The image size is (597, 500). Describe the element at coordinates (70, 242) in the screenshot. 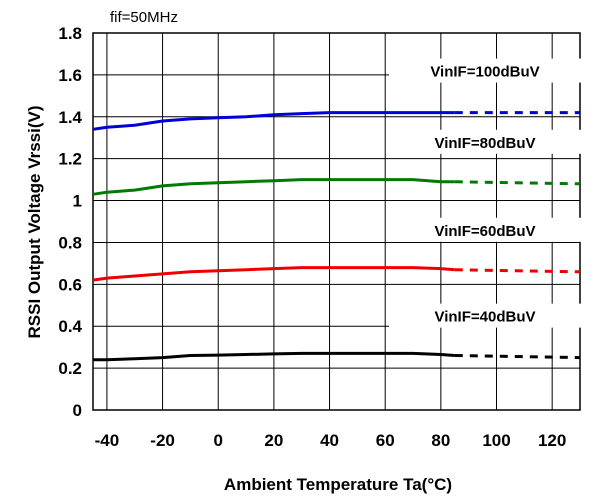

I see `y-tick-label: 0.8` at that location.